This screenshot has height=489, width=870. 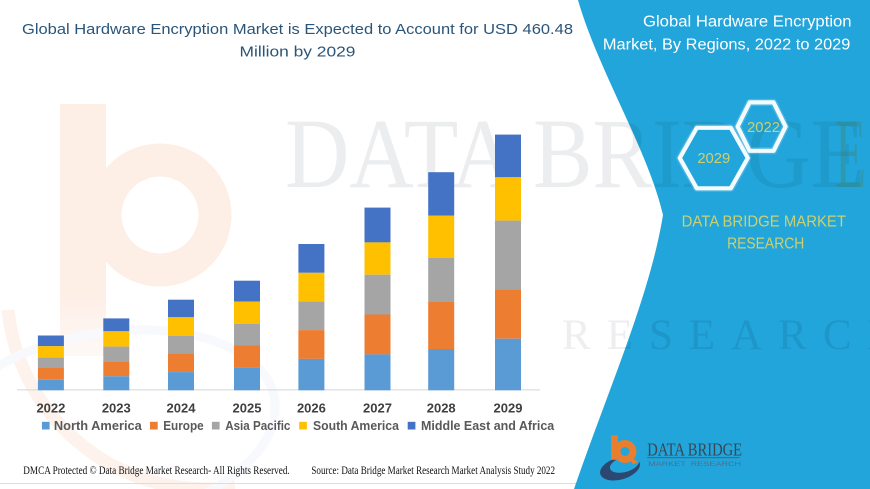 What do you see at coordinates (694, 449) in the screenshot?
I see `svg-text: DATA BRIDGE` at bounding box center [694, 449].